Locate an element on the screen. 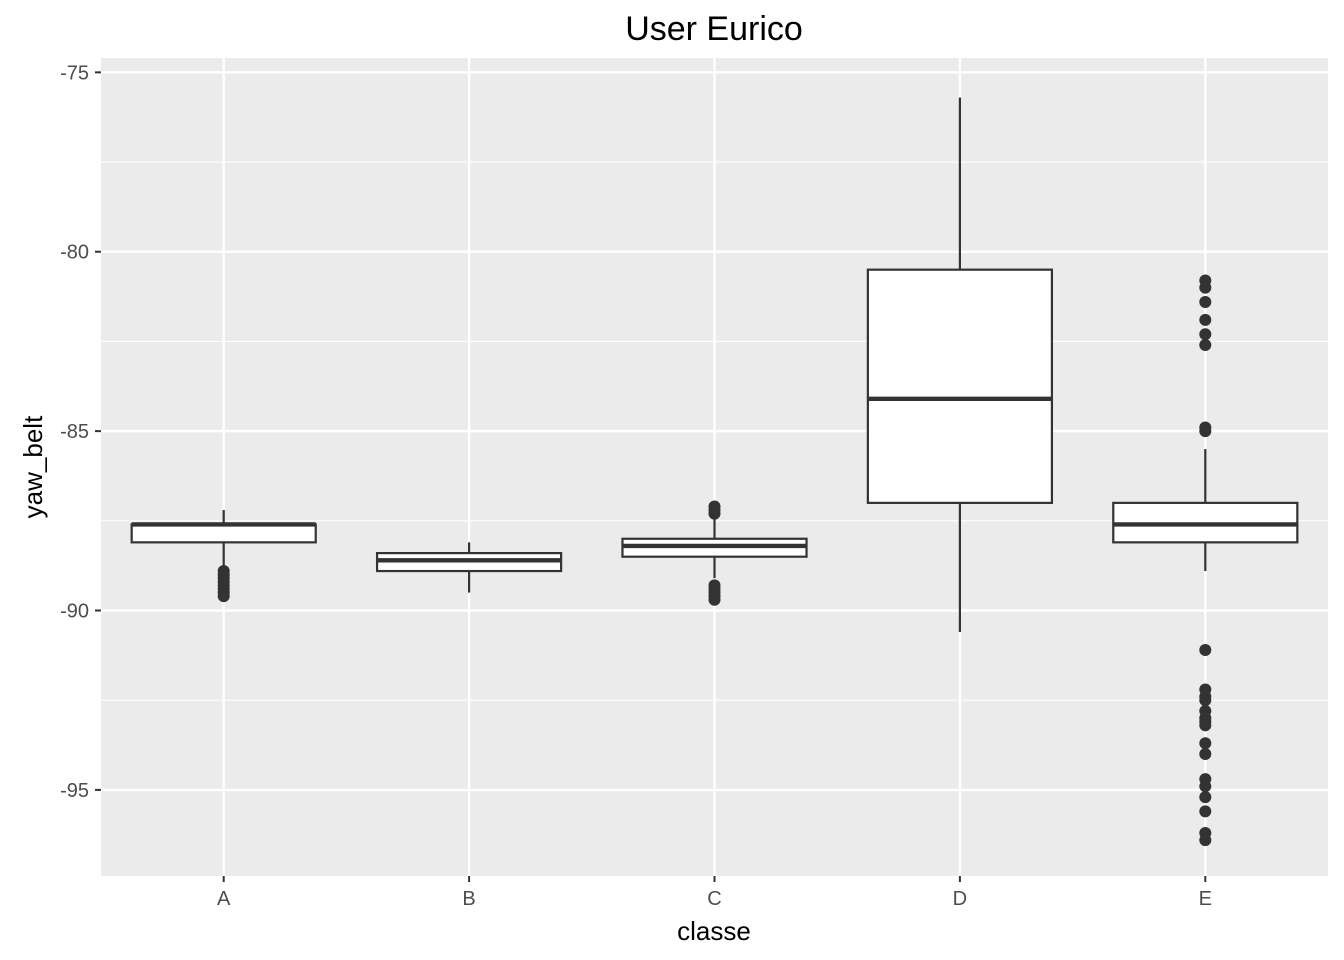 Image resolution: width=1344 pixels, height=960 pixels. y-tick-label: -75 is located at coordinates (74, 73).